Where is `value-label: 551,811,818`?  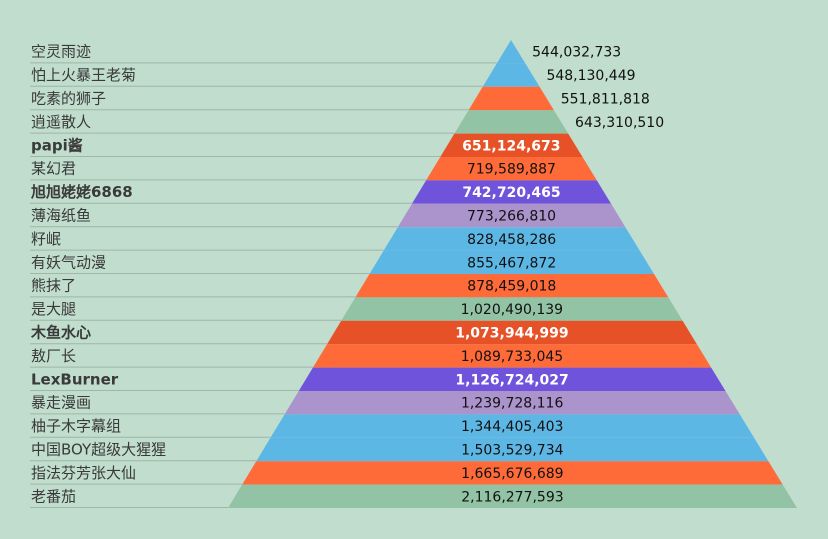
value-label: 551,811,818 is located at coordinates (605, 100).